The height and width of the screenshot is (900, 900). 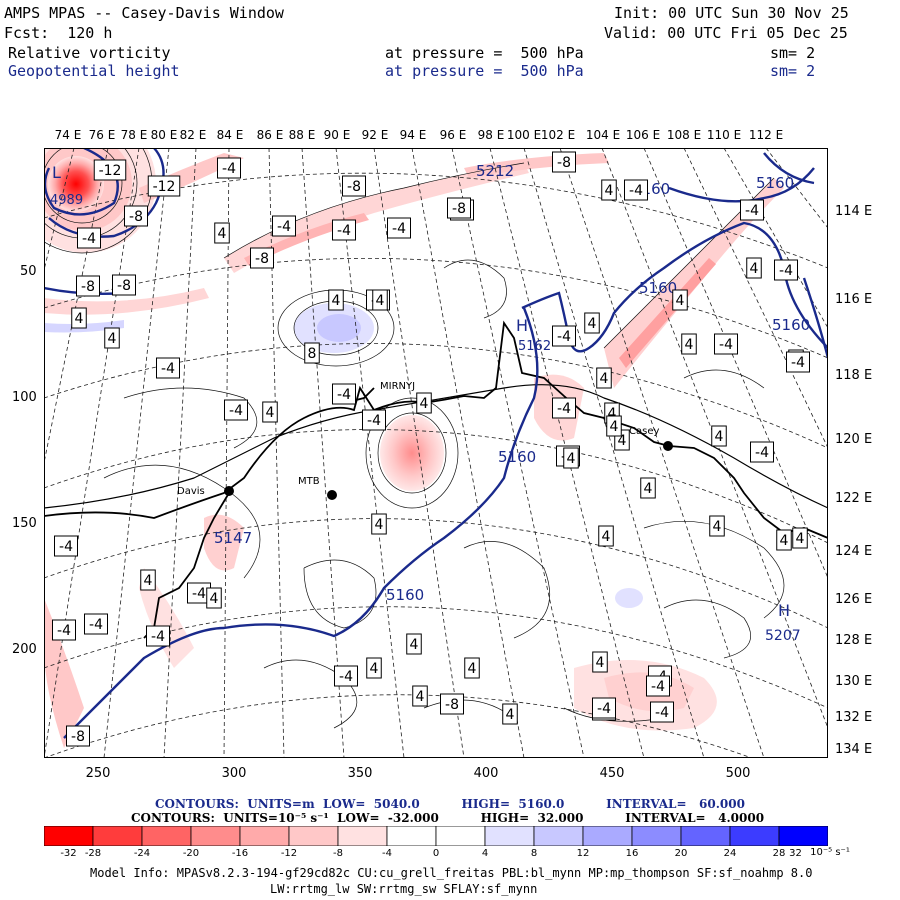 I want to click on plot-title: AMPS MPAS -- Casey-Davis Window, so click(x=144, y=13).